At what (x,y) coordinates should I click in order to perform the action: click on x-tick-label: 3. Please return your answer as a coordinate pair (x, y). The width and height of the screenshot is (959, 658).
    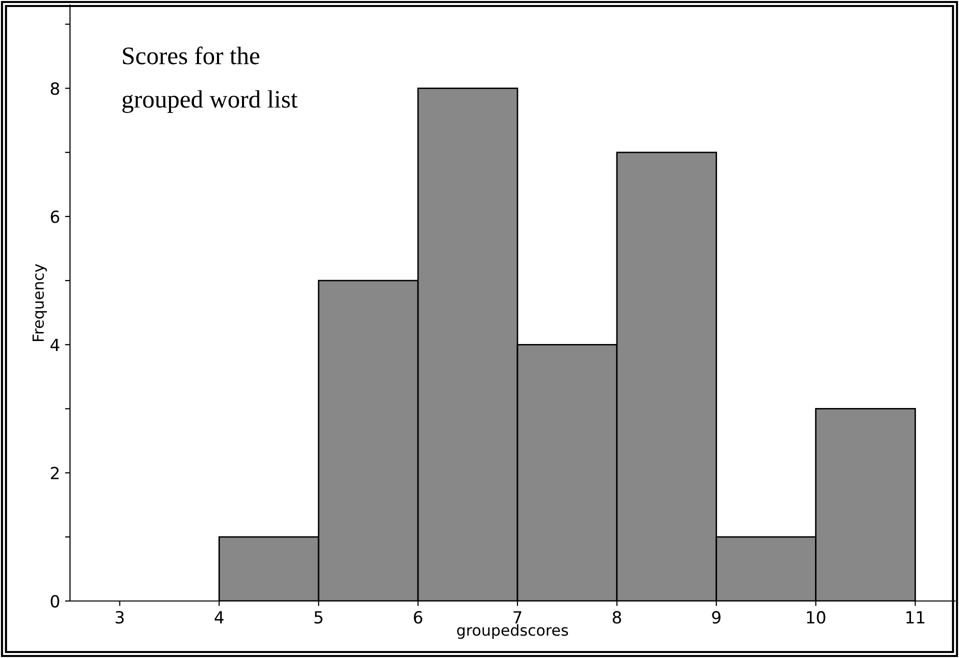
    Looking at the image, I should click on (120, 617).